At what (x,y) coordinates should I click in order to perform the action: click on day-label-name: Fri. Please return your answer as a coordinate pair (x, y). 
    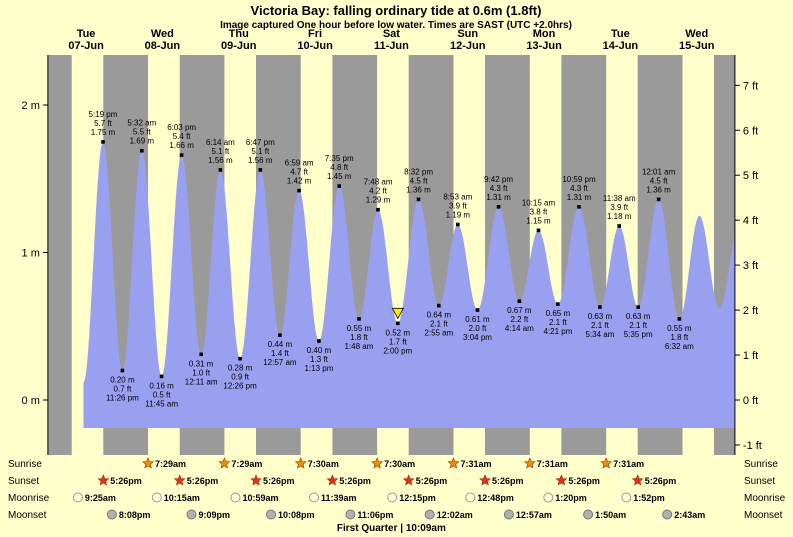
    Looking at the image, I should click on (315, 34).